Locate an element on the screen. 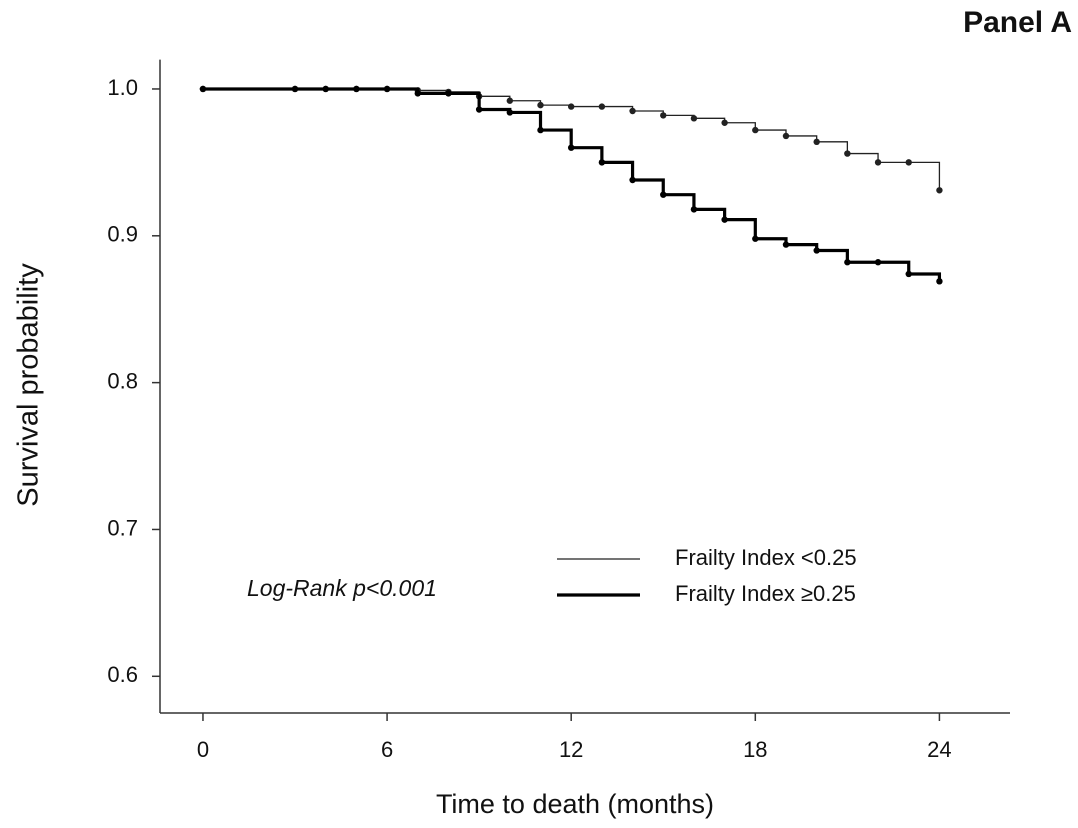 This screenshot has width=1078, height=828. legend-label: Frailty Index ≥0.25 is located at coordinates (765, 593).